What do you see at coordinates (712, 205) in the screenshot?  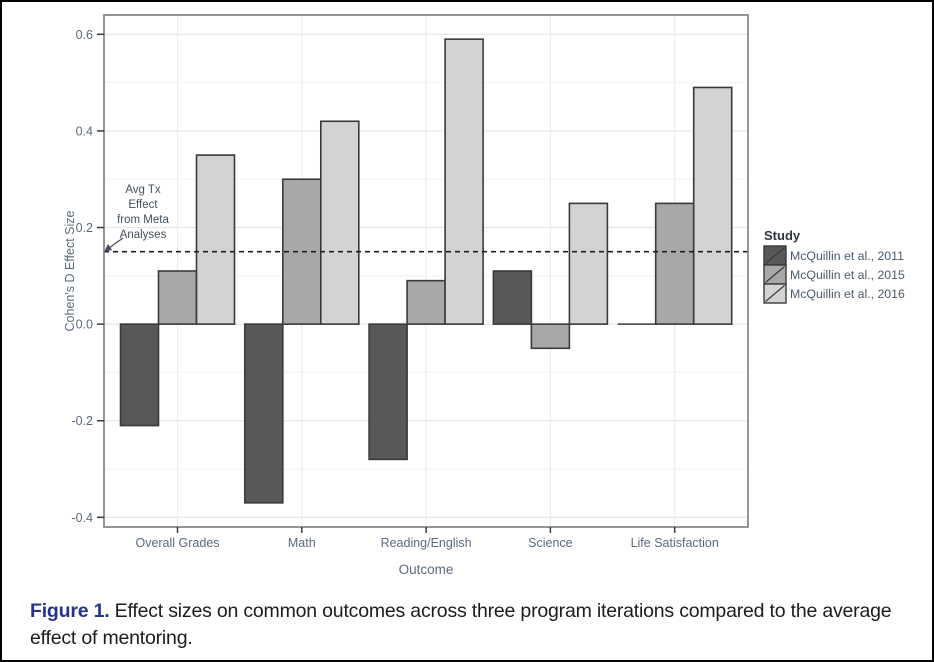 I see `bar-series3-cat5` at bounding box center [712, 205].